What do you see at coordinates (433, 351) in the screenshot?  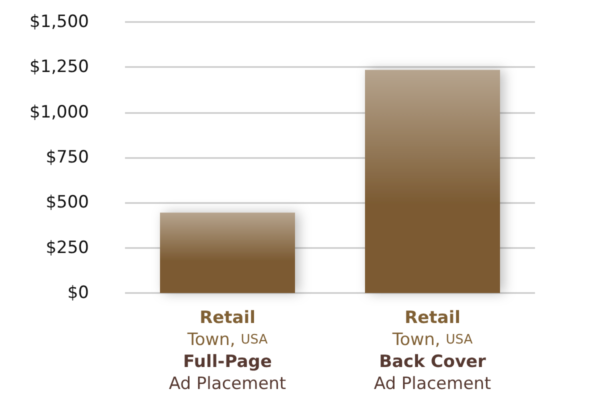 I see `x-tick-label: Retail Town, USA Back Cover Ad Placement` at bounding box center [433, 351].